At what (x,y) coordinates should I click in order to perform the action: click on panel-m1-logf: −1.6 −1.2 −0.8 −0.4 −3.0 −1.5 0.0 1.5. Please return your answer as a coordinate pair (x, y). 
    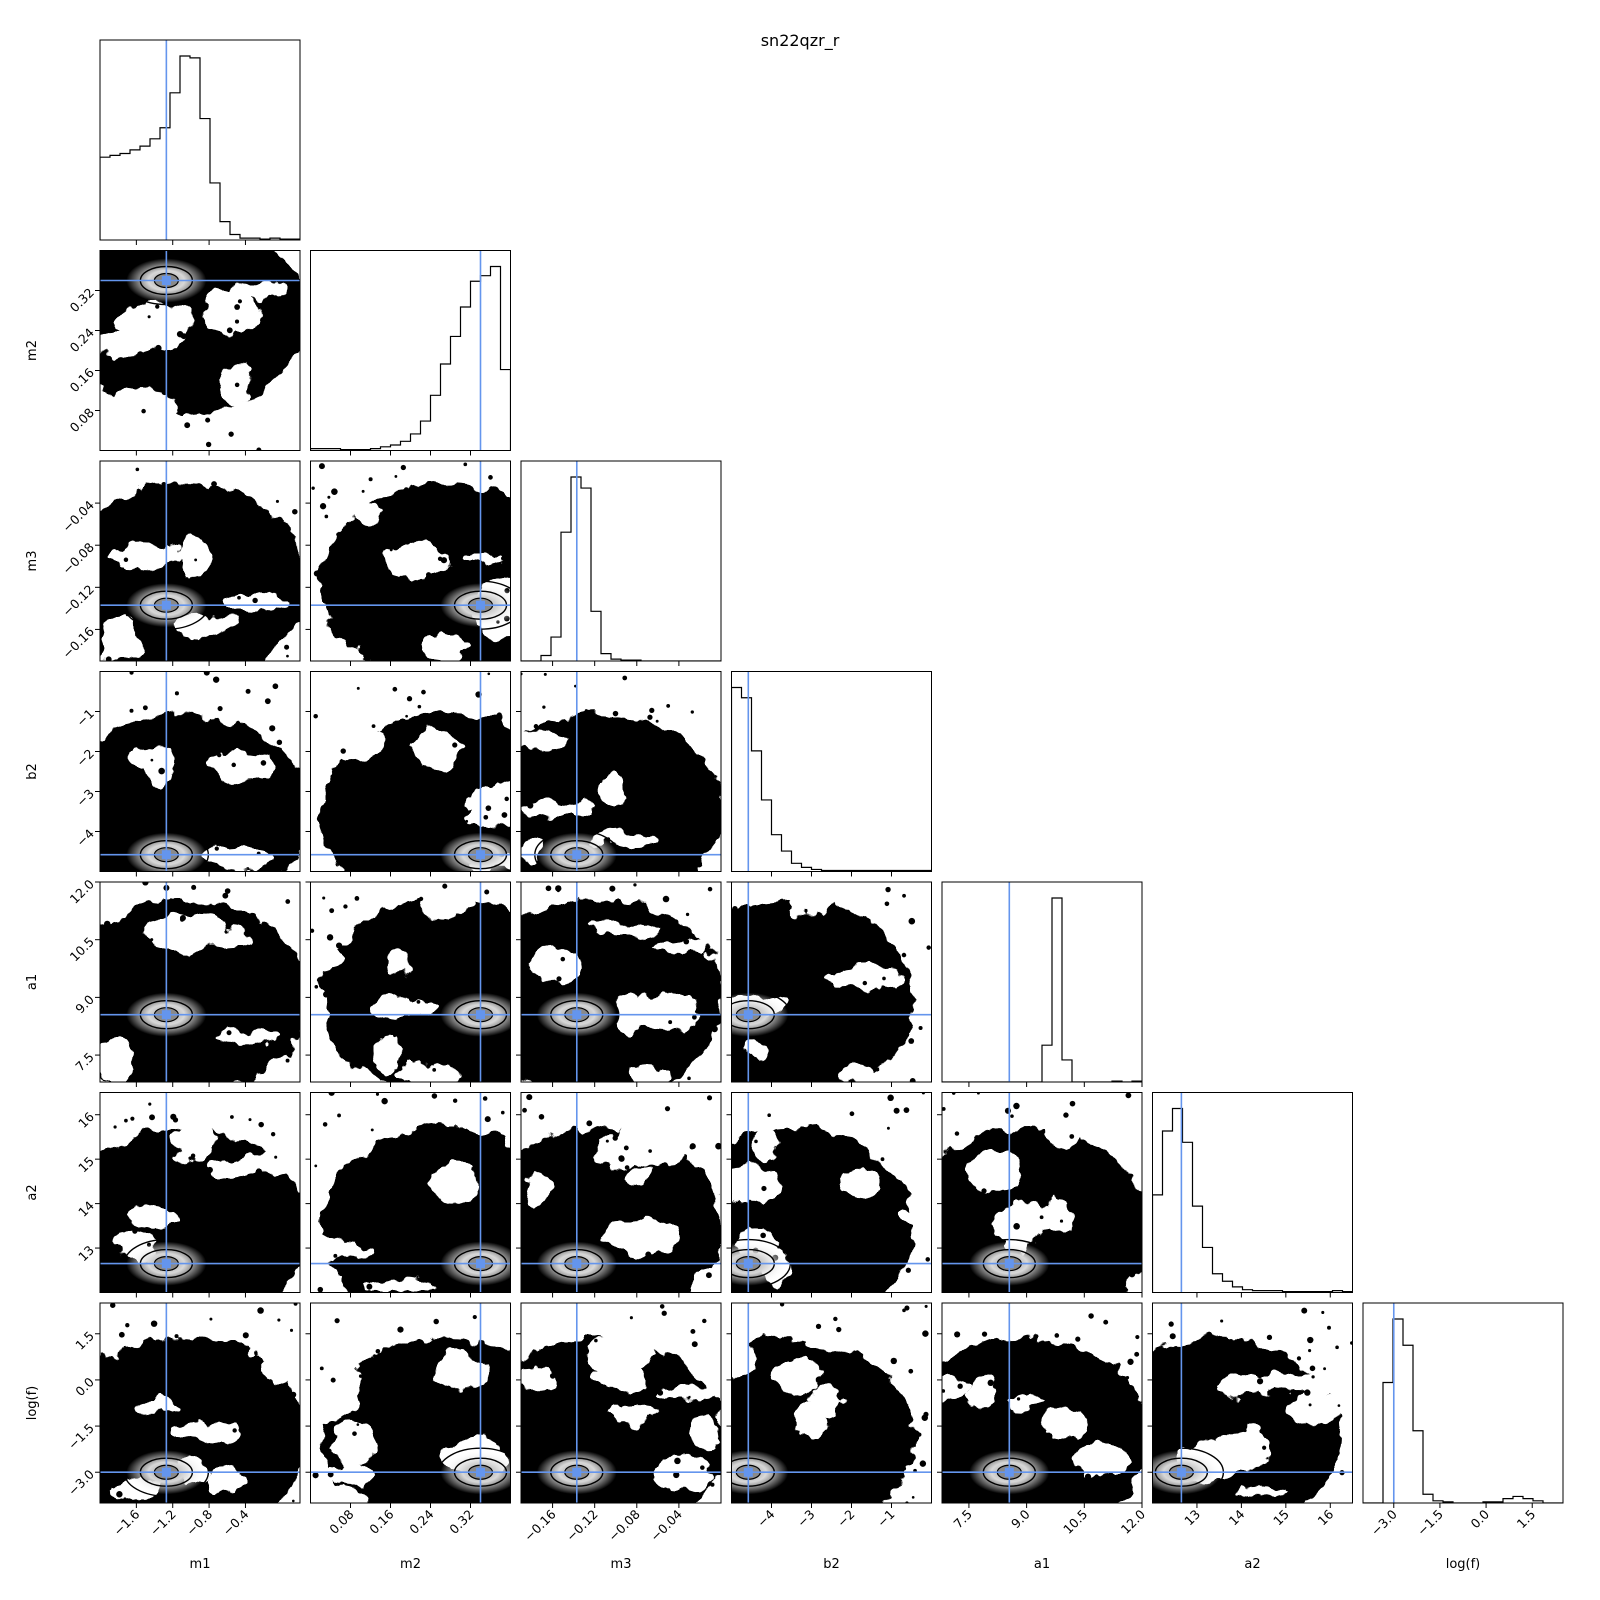
    Looking at the image, I should click on (183, 1420).